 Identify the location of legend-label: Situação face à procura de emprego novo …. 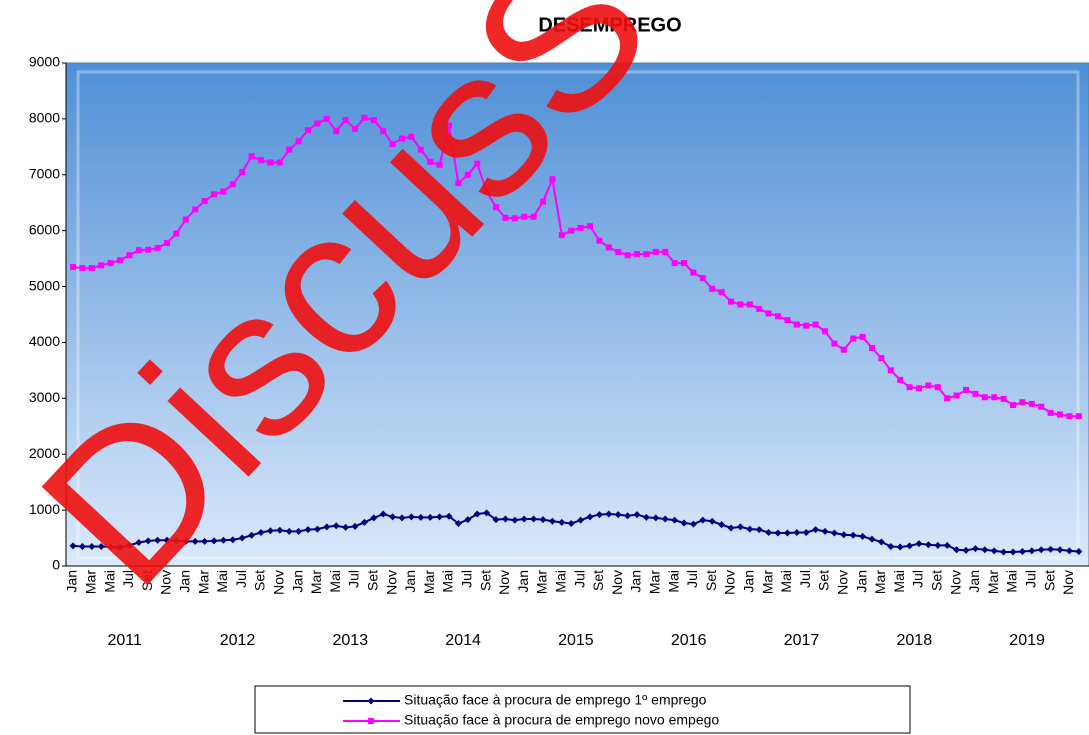
(561, 720).